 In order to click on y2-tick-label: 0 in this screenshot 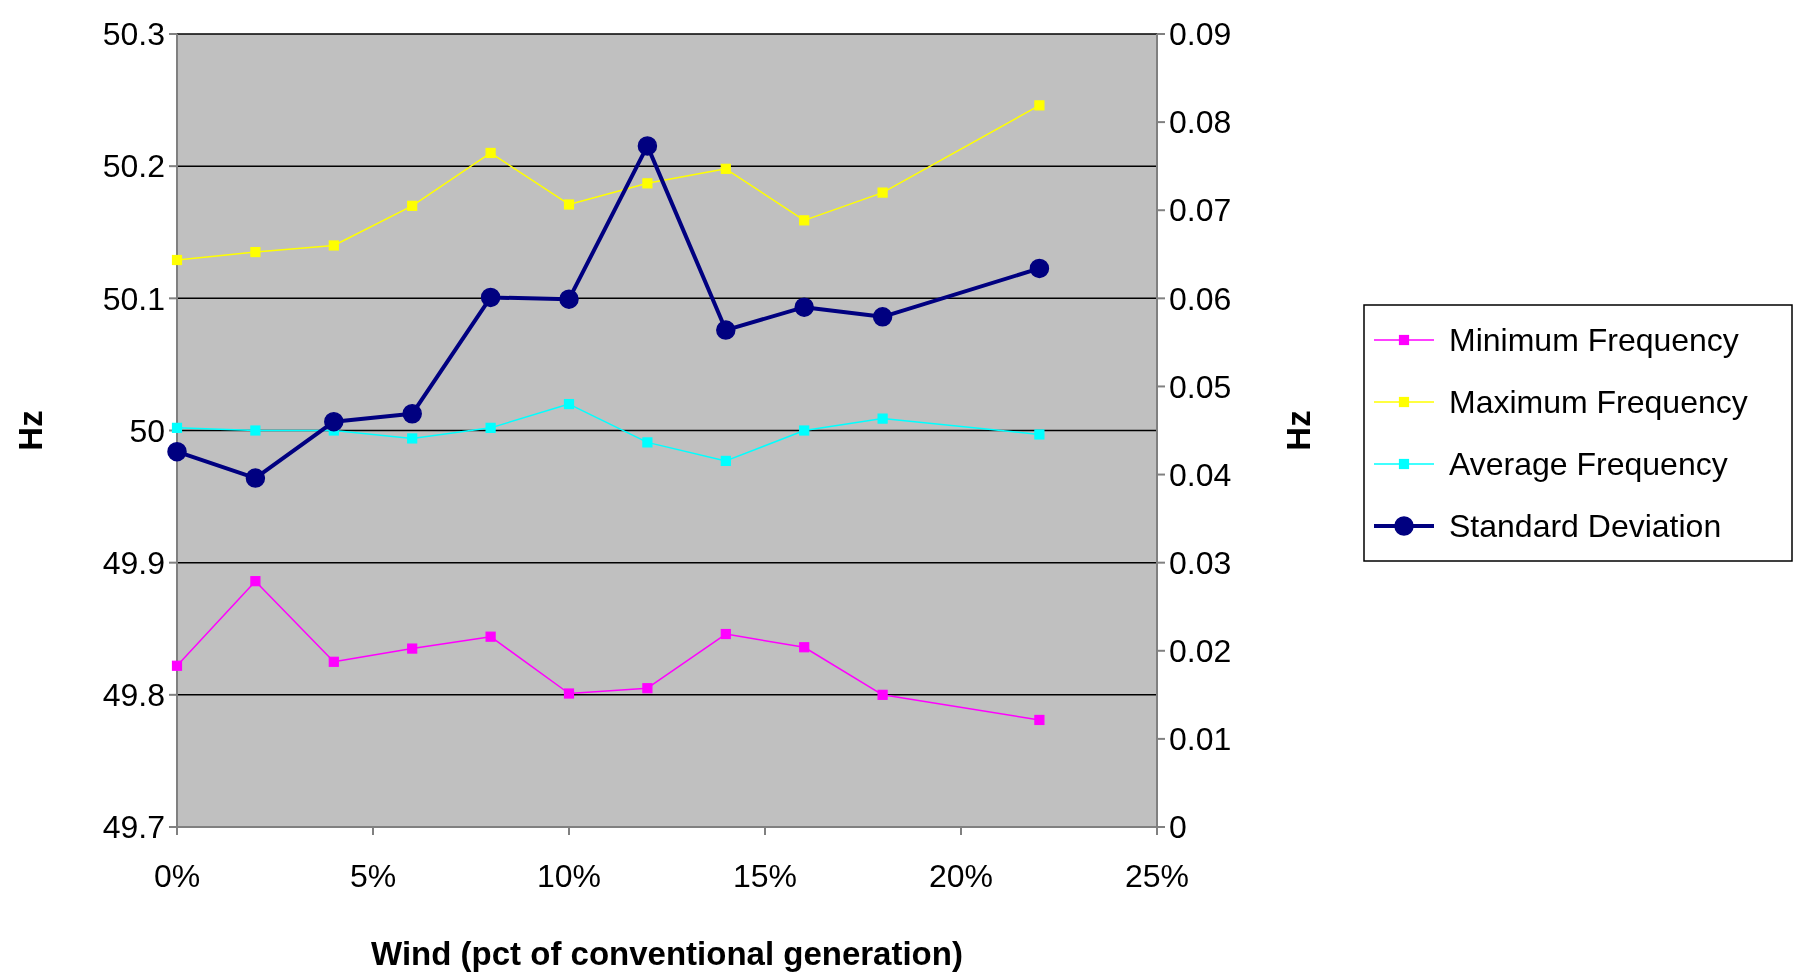, I will do `click(1178, 827)`.